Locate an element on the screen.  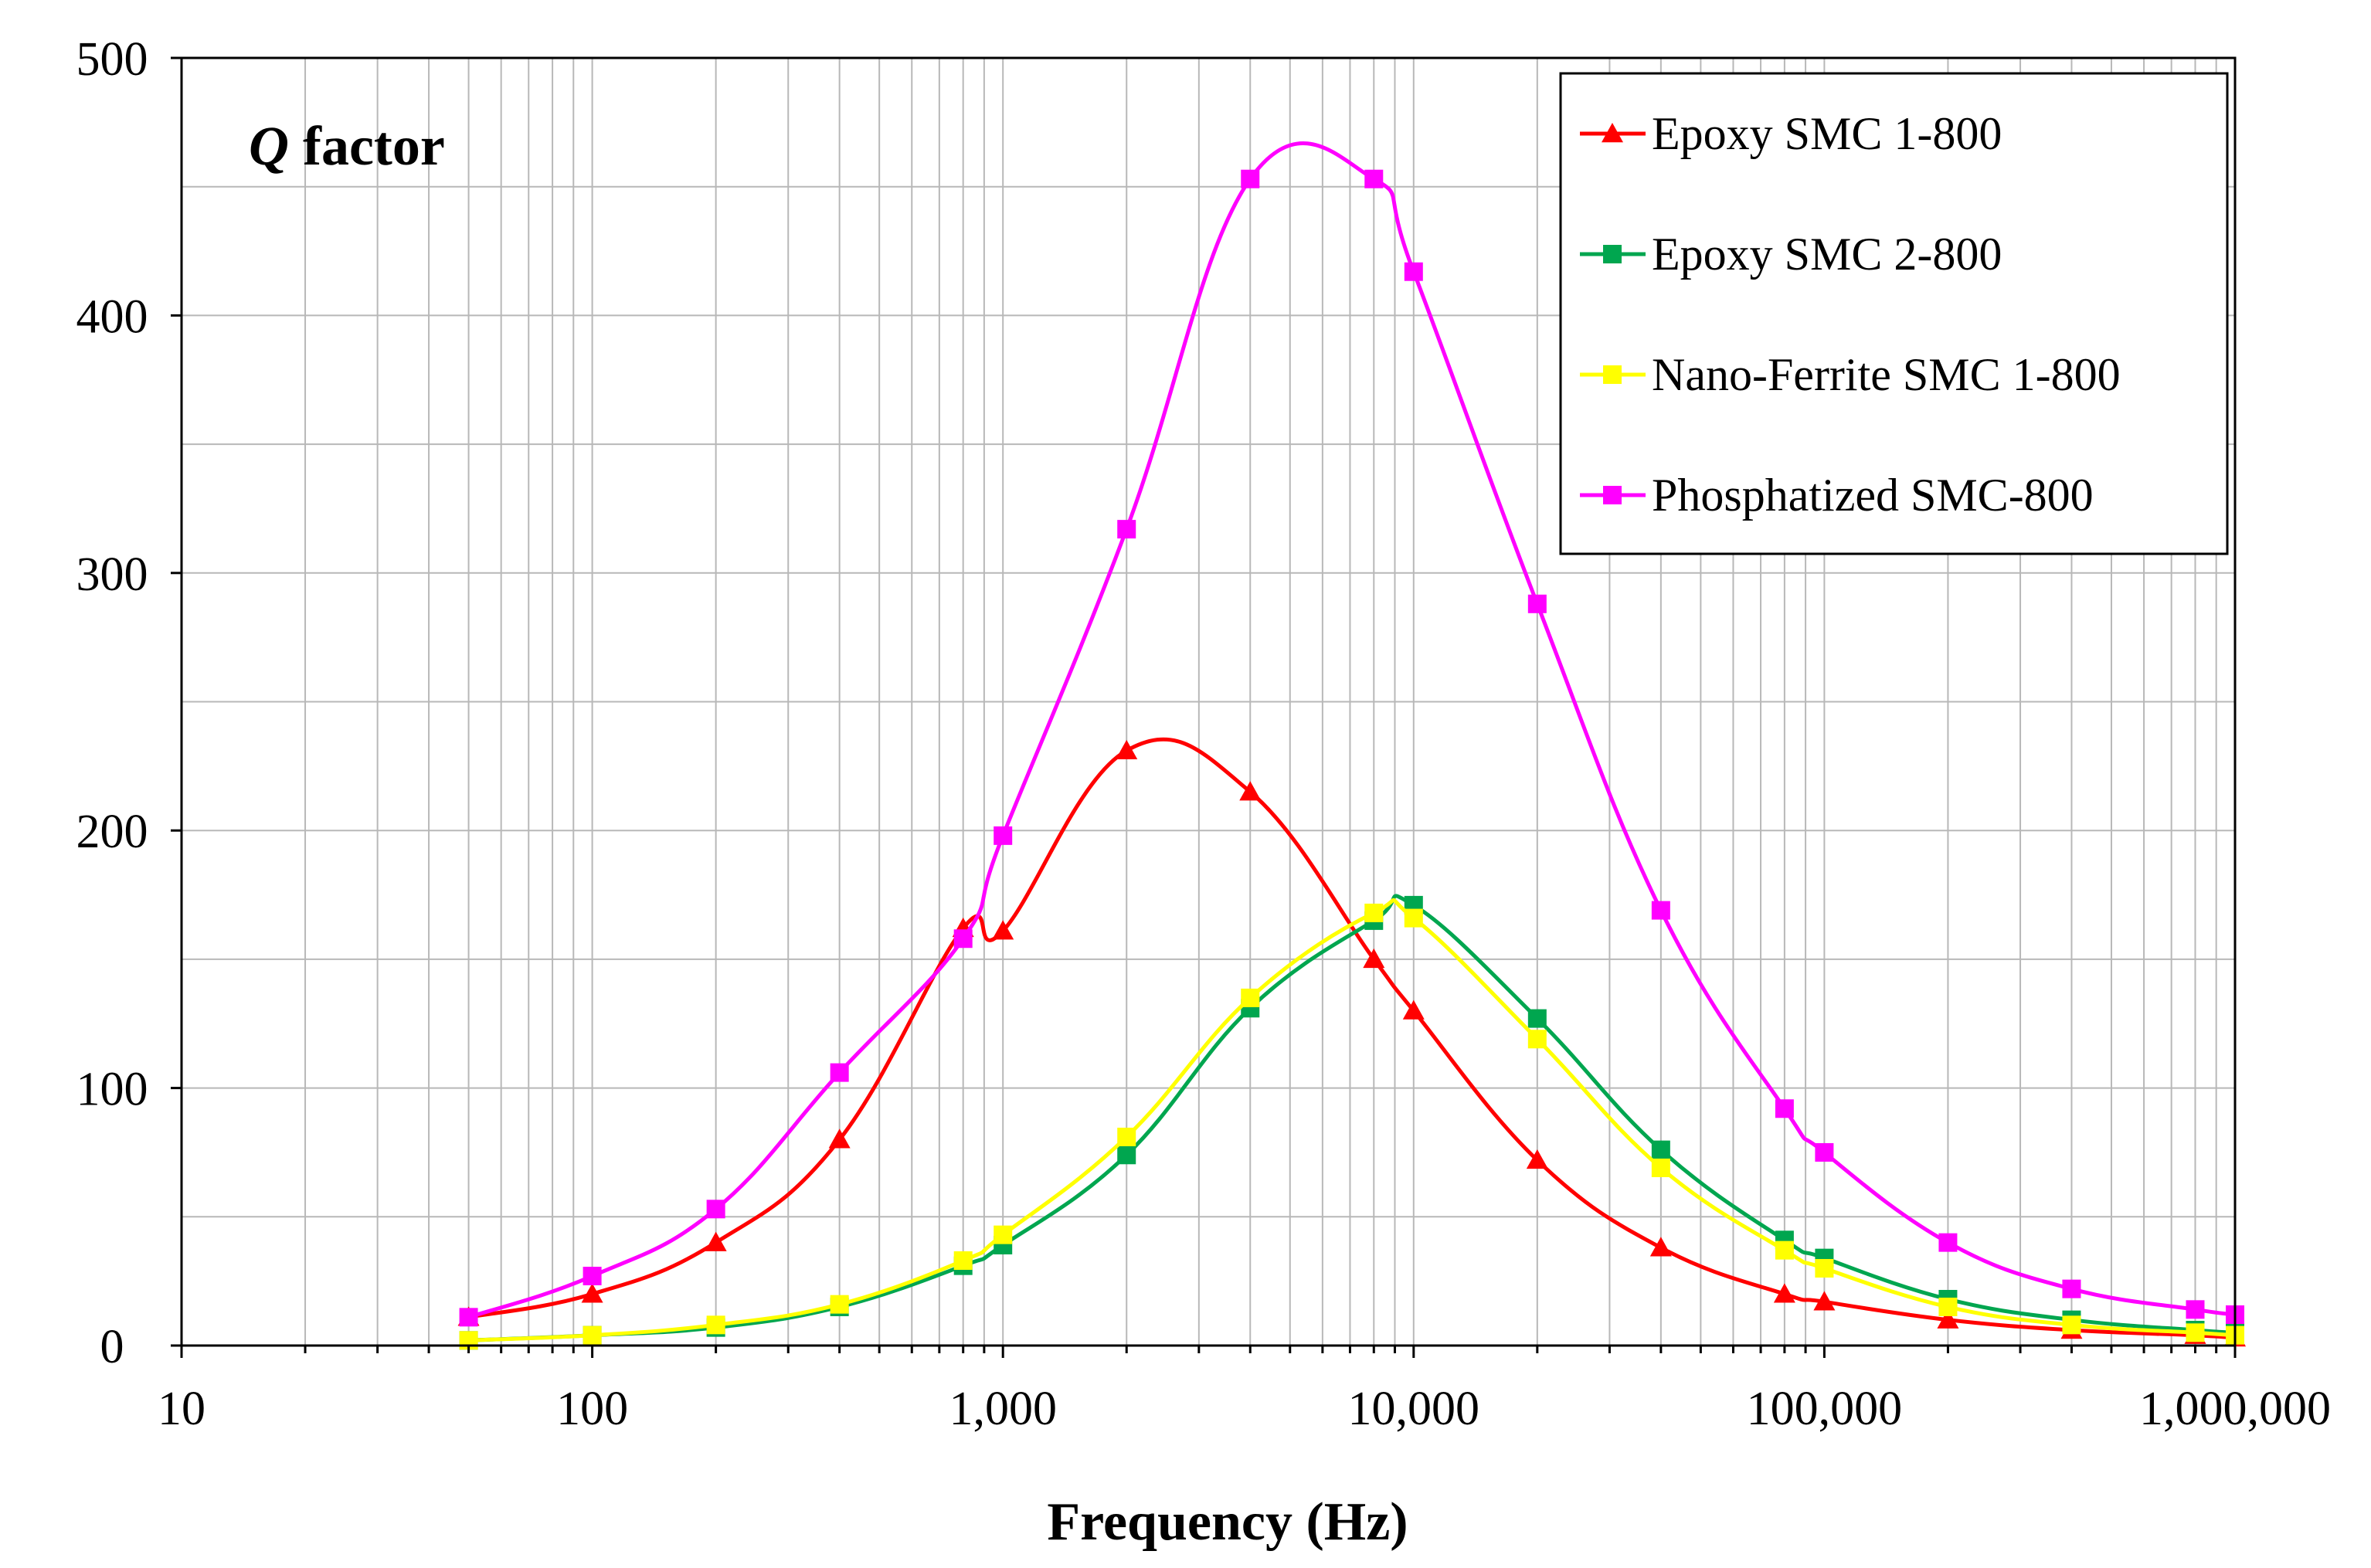
x-tick-label: 10 is located at coordinates (182, 1409).